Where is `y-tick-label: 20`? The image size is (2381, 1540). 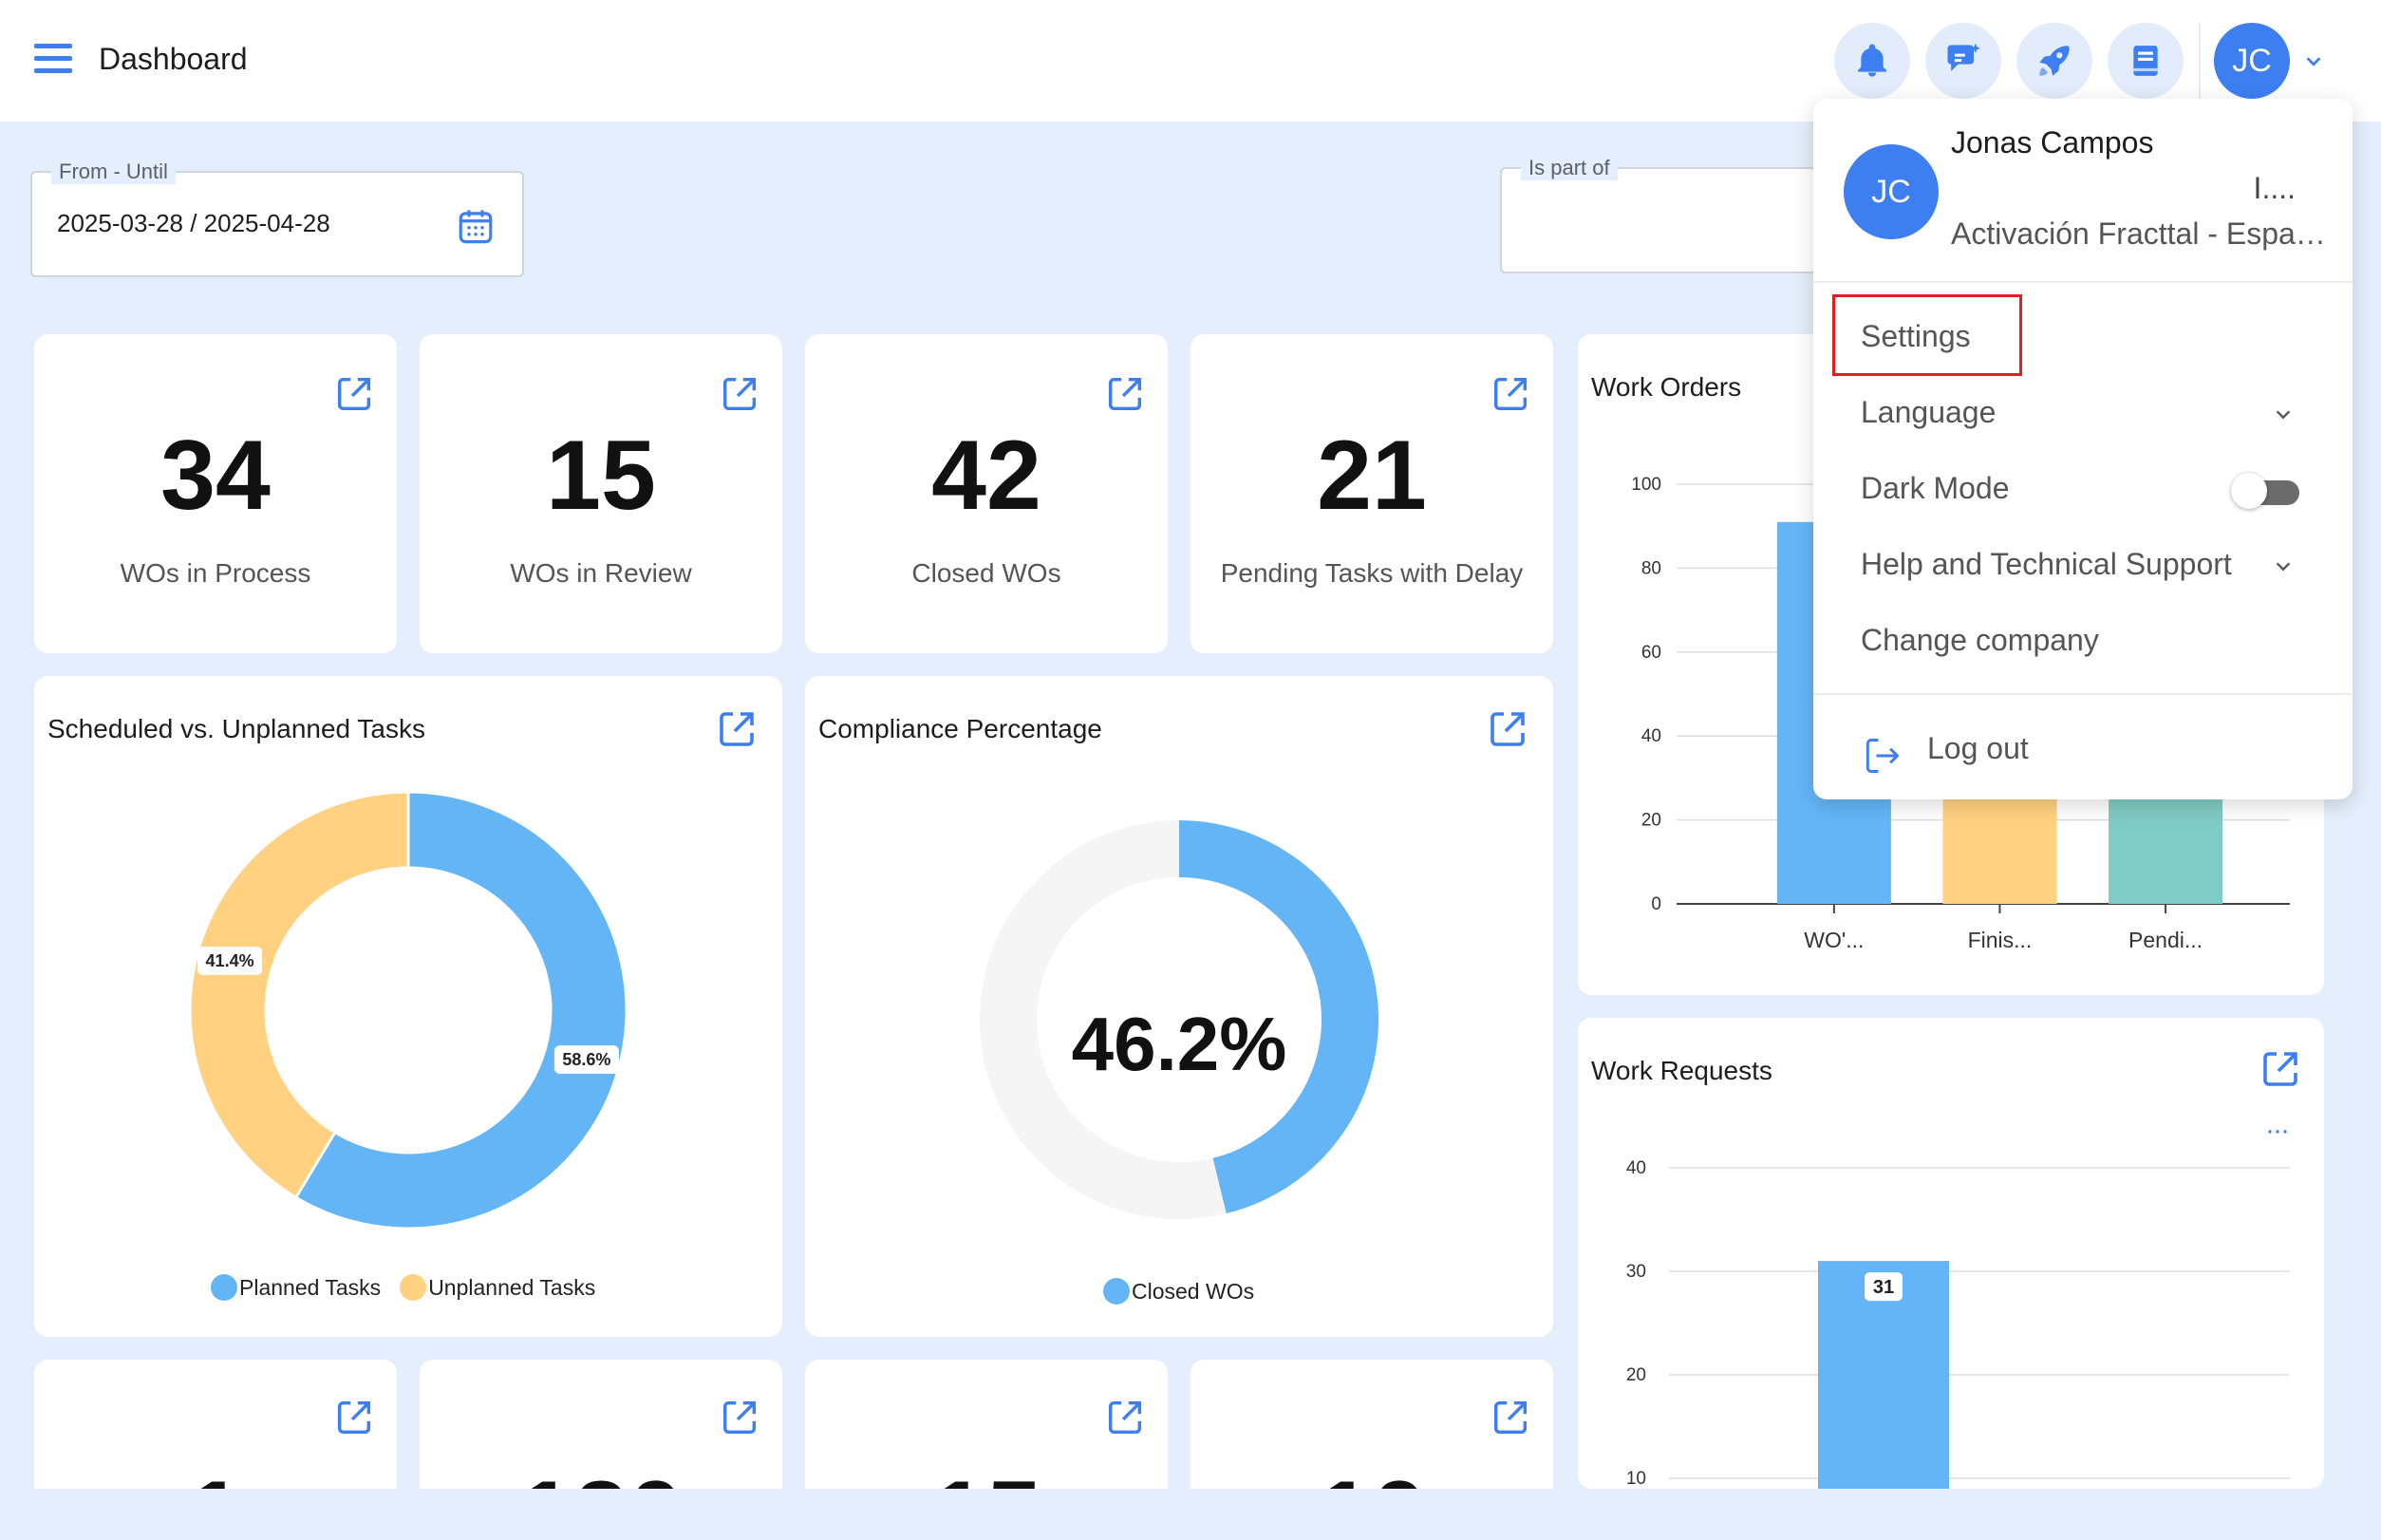 y-tick-label: 20 is located at coordinates (1651, 821).